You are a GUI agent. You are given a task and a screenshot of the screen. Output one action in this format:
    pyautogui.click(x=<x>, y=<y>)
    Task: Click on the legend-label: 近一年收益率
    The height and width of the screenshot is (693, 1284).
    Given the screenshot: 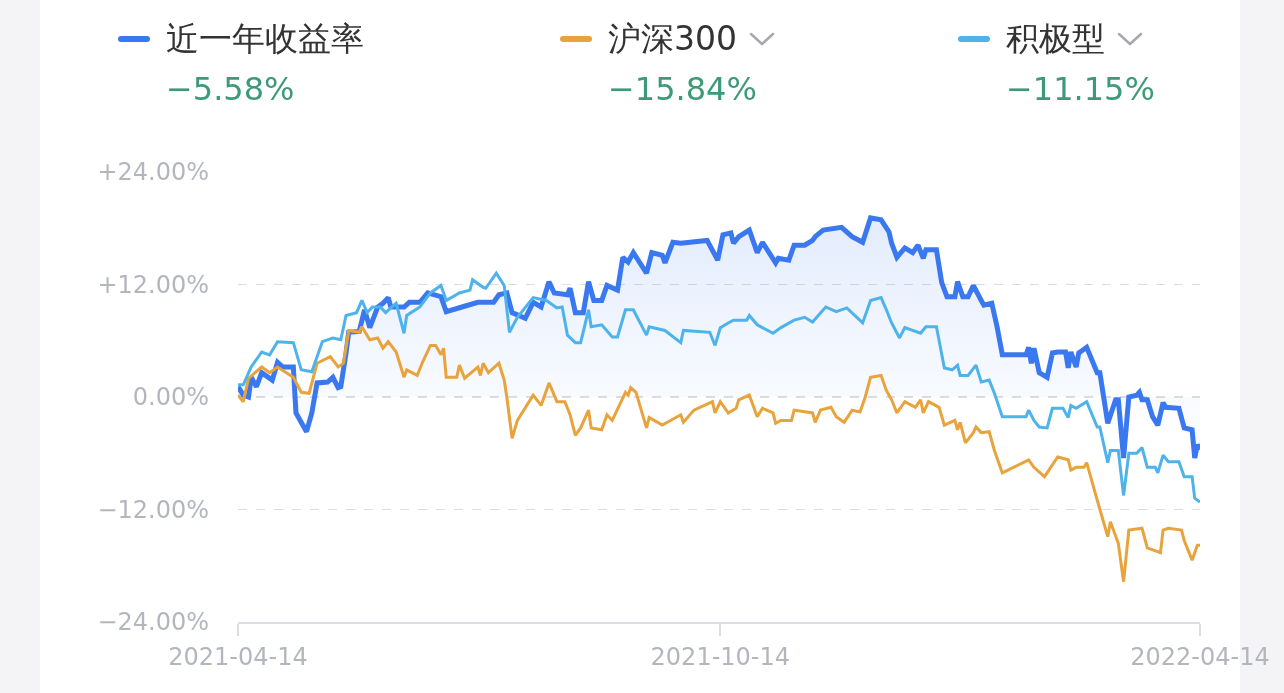 What is the action you would take?
    pyautogui.click(x=265, y=38)
    